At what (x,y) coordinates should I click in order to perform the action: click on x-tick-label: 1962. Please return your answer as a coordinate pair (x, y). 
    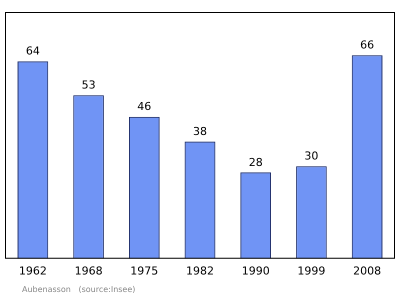
    Looking at the image, I should click on (32, 271).